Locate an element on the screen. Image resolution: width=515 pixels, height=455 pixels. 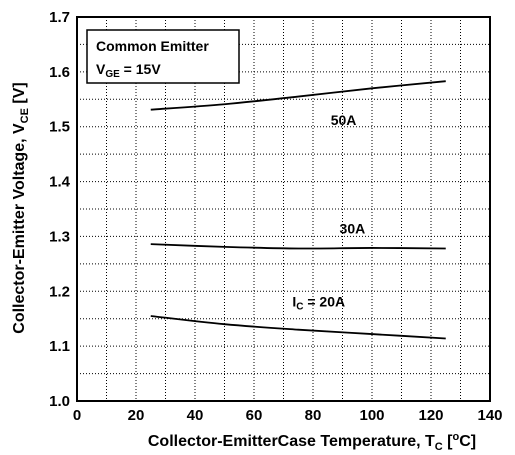
annotation-ic-subscript: C is located at coordinates (299, 307).